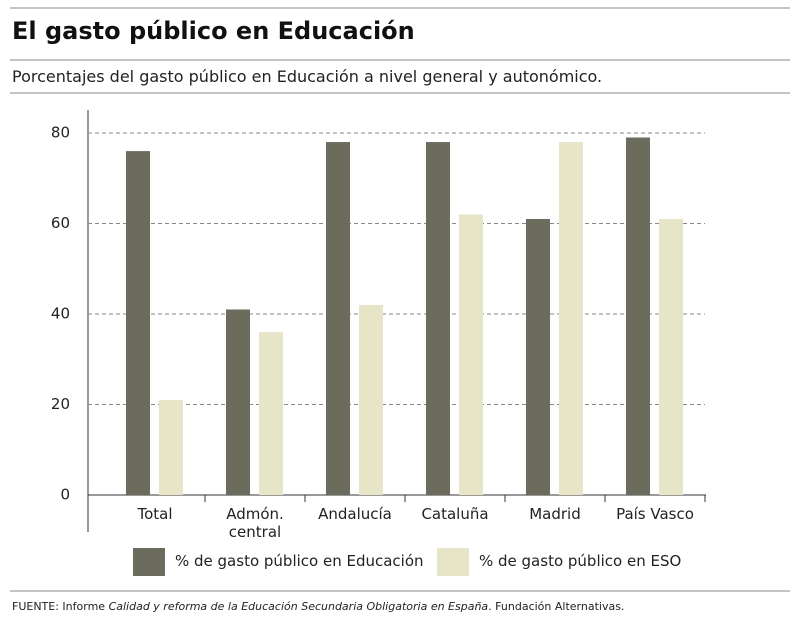  Describe the element at coordinates (65, 495) in the screenshot. I see `y-tick-label: 0` at that location.